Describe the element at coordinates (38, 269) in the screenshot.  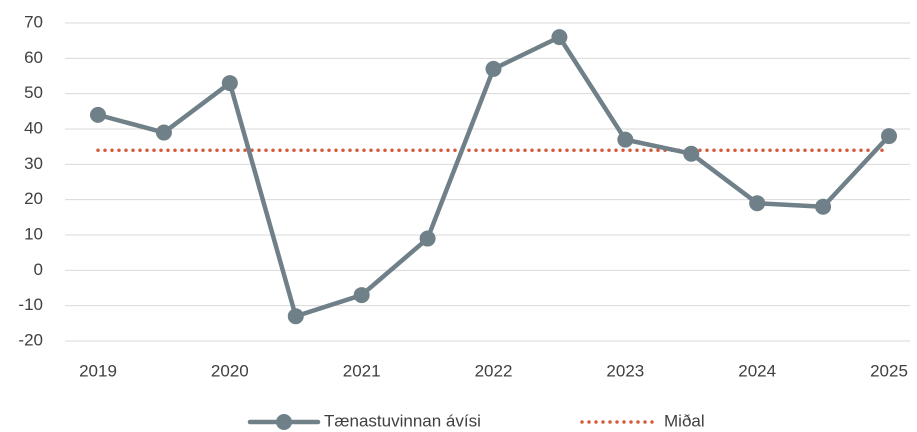
I see `y-tick-label: 0` at that location.